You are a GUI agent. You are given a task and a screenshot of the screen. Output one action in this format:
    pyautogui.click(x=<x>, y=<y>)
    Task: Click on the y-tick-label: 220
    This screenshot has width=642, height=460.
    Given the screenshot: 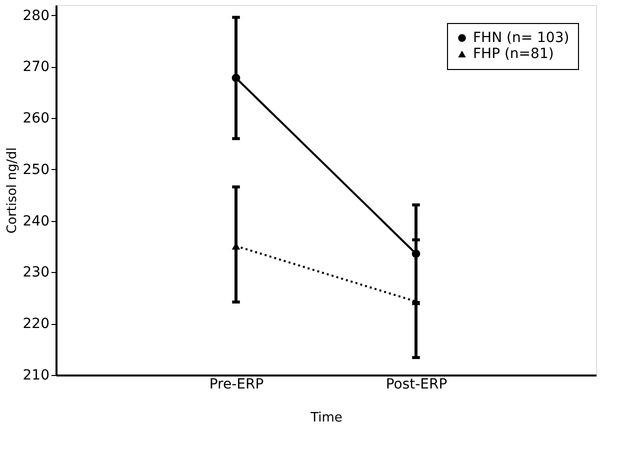 What is the action you would take?
    pyautogui.click(x=36, y=324)
    